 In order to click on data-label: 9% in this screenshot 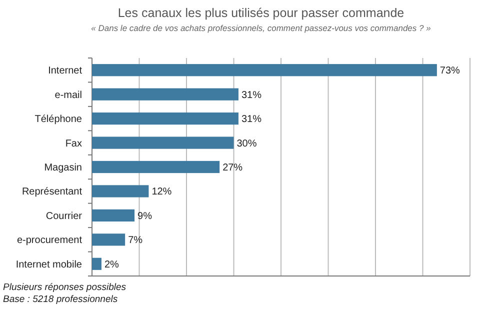, I will do `click(145, 216)`.